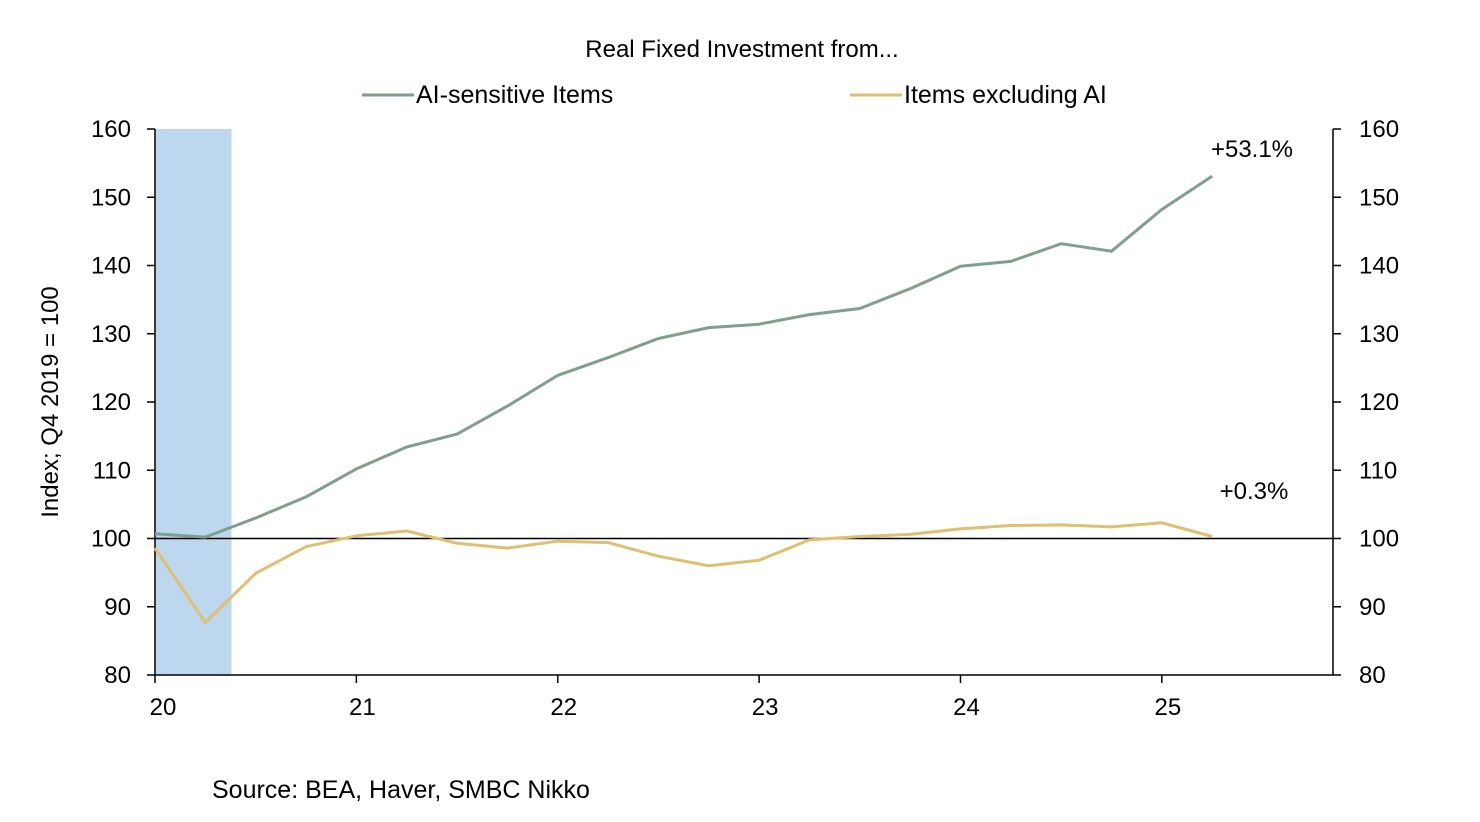 Image resolution: width=1480 pixels, height=822 pixels. What do you see at coordinates (1005, 95) in the screenshot?
I see `legend-label-excluding-ai: Items excluding AI` at bounding box center [1005, 95].